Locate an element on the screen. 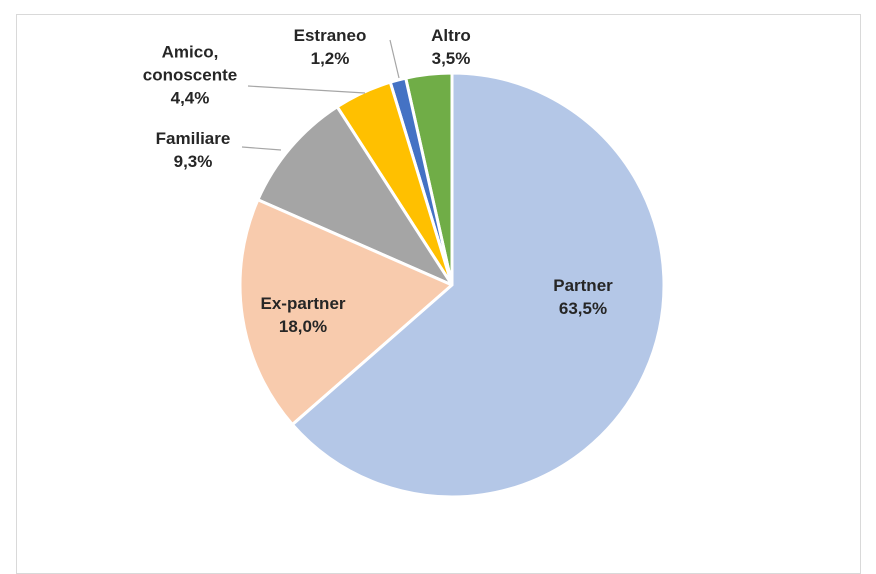 This screenshot has height=574, width=876. slice-label: Partner 63,5% is located at coordinates (583, 297).